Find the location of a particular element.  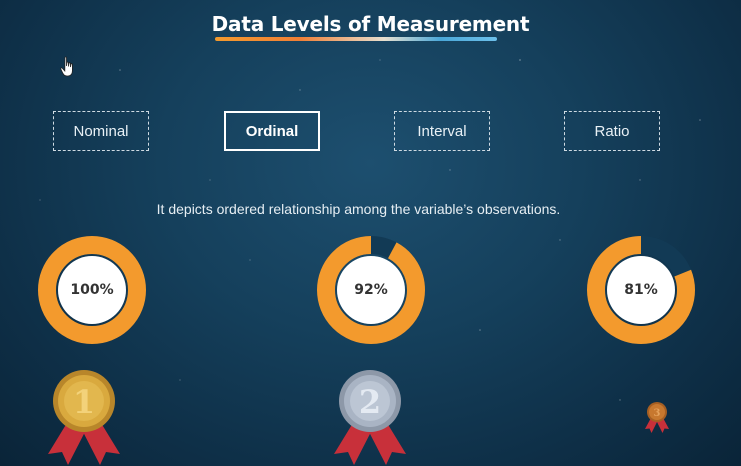

page-title: Data Levels of Measurement is located at coordinates (370, 24).